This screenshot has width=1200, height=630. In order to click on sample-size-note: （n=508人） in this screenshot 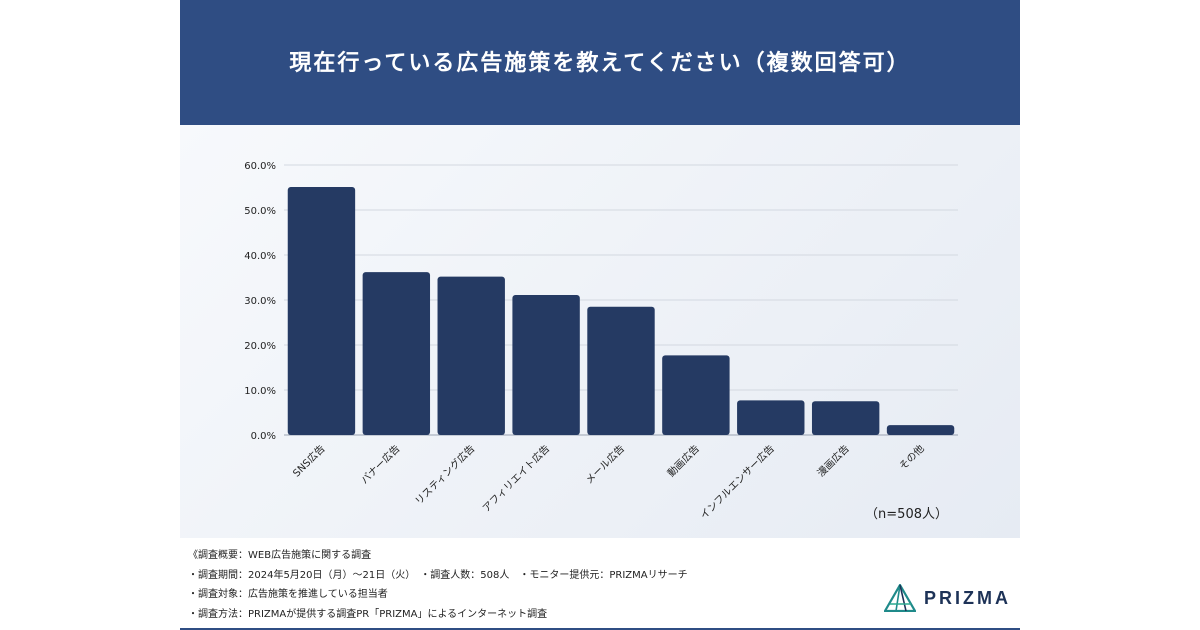, I will do `click(906, 514)`.